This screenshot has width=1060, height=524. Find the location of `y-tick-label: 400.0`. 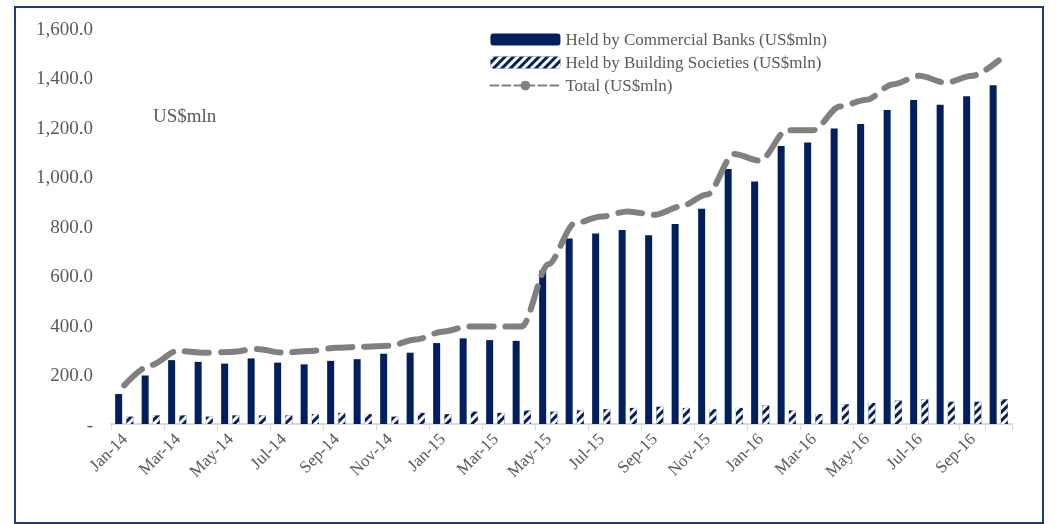

y-tick-label: 400.0 is located at coordinates (71, 325).